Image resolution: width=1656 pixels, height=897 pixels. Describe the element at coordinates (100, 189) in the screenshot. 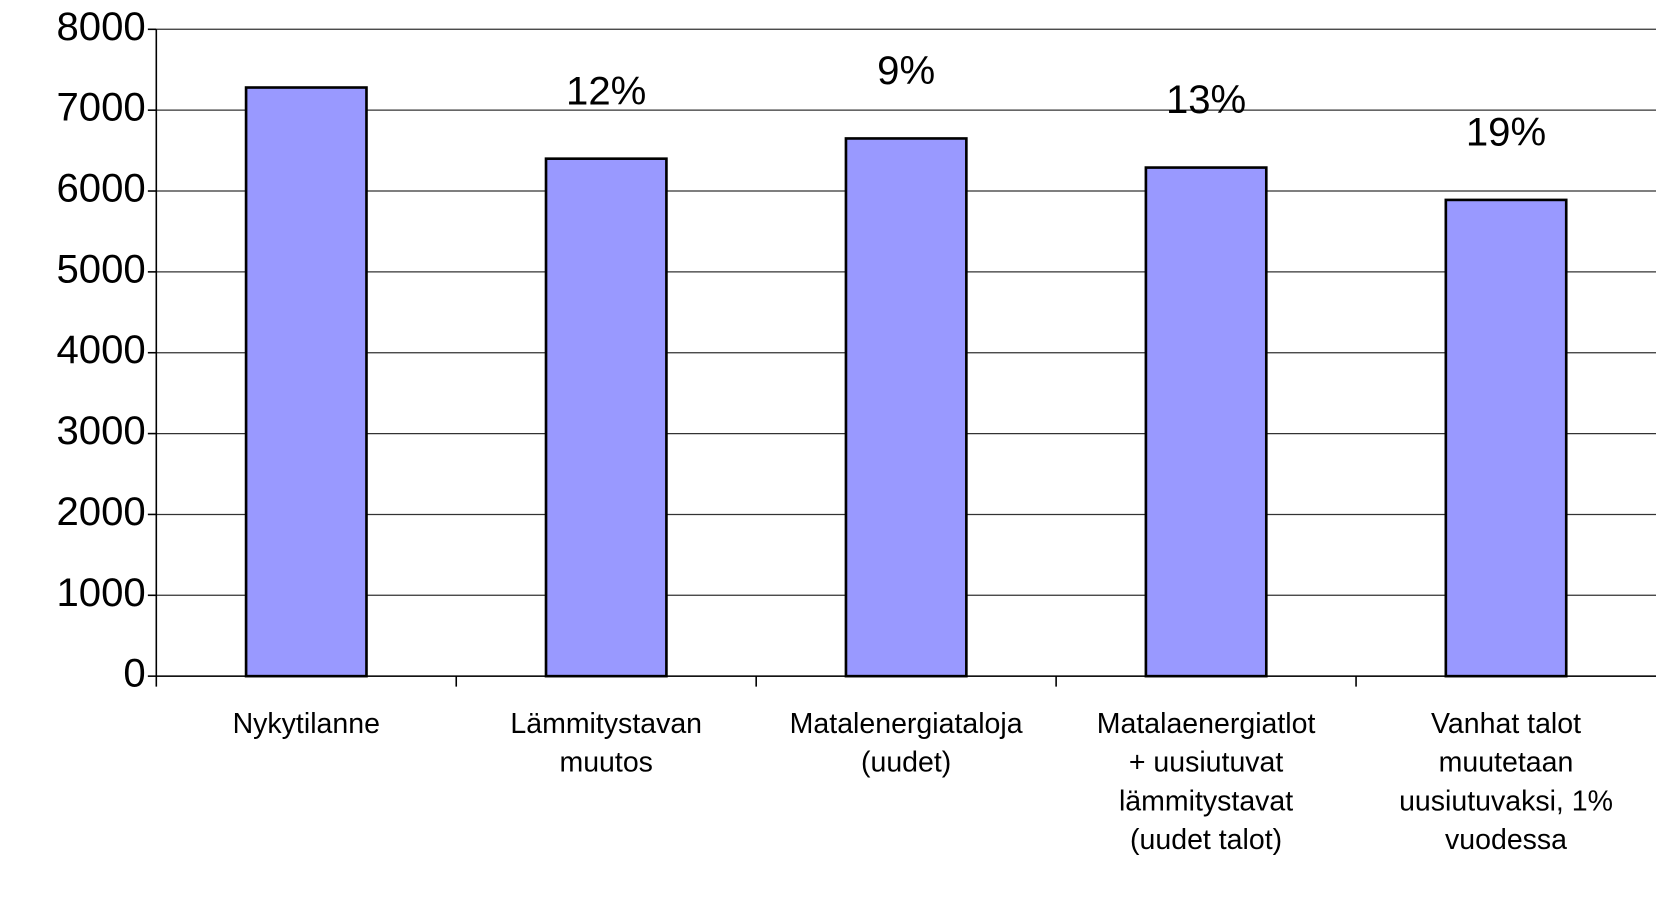

I see `y-tick-label: 6000` at that location.